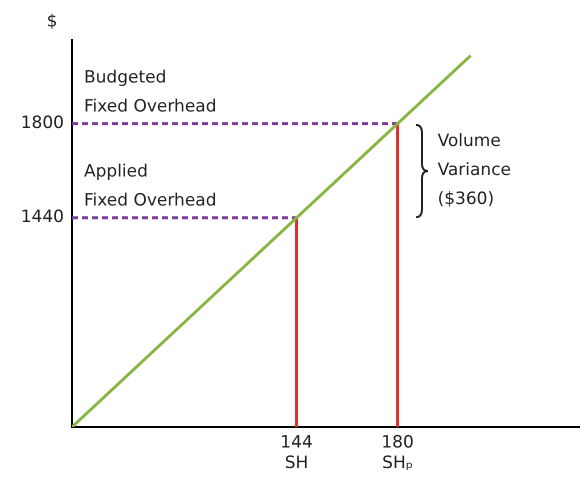 The width and height of the screenshot is (588, 485). Describe the element at coordinates (475, 170) in the screenshot. I see `annotation: Volume Variance ($360)` at that location.